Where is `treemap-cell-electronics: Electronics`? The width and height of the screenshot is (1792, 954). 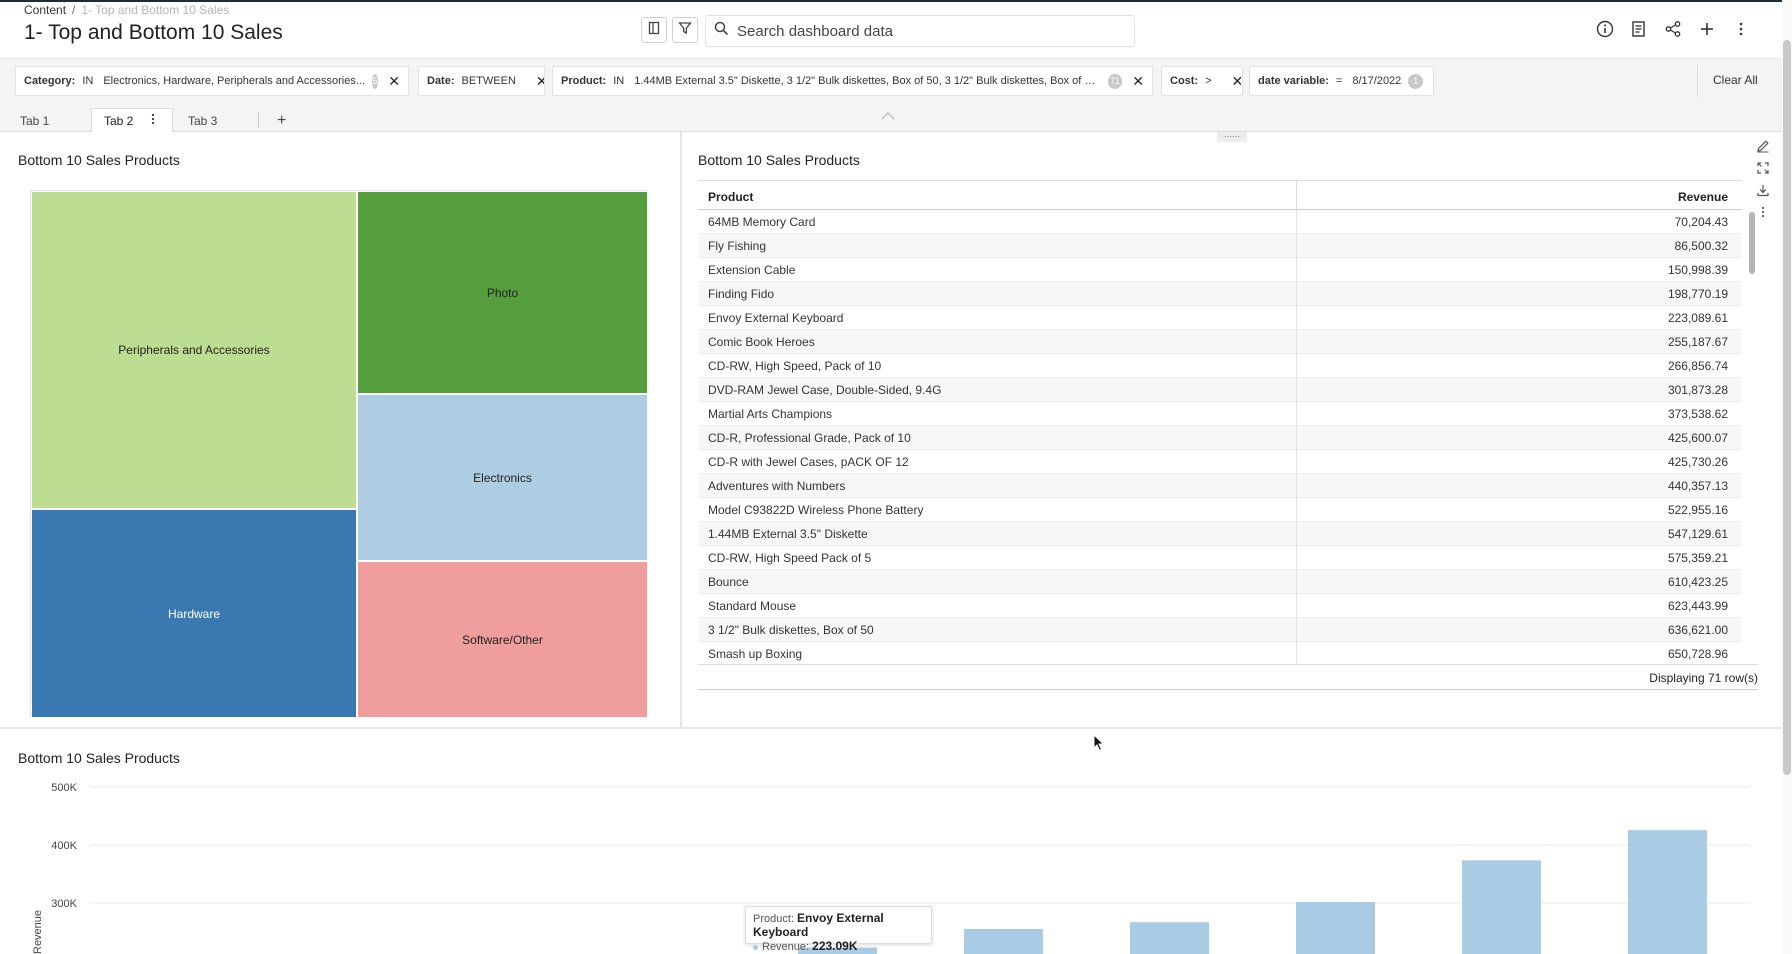 treemap-cell-electronics: Electronics is located at coordinates (502, 477).